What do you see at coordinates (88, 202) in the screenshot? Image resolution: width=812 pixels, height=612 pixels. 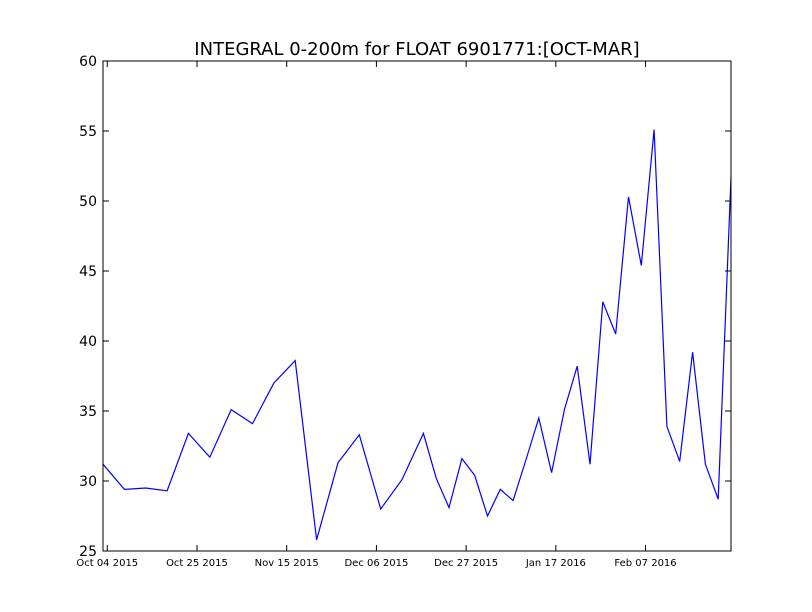 I see `y-tick-label: 50` at bounding box center [88, 202].